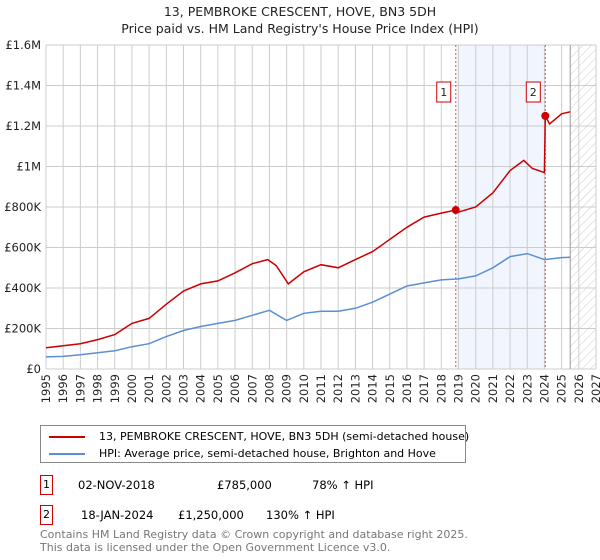  I want to click on y-tick-label: £1.6M, so click(23, 45).